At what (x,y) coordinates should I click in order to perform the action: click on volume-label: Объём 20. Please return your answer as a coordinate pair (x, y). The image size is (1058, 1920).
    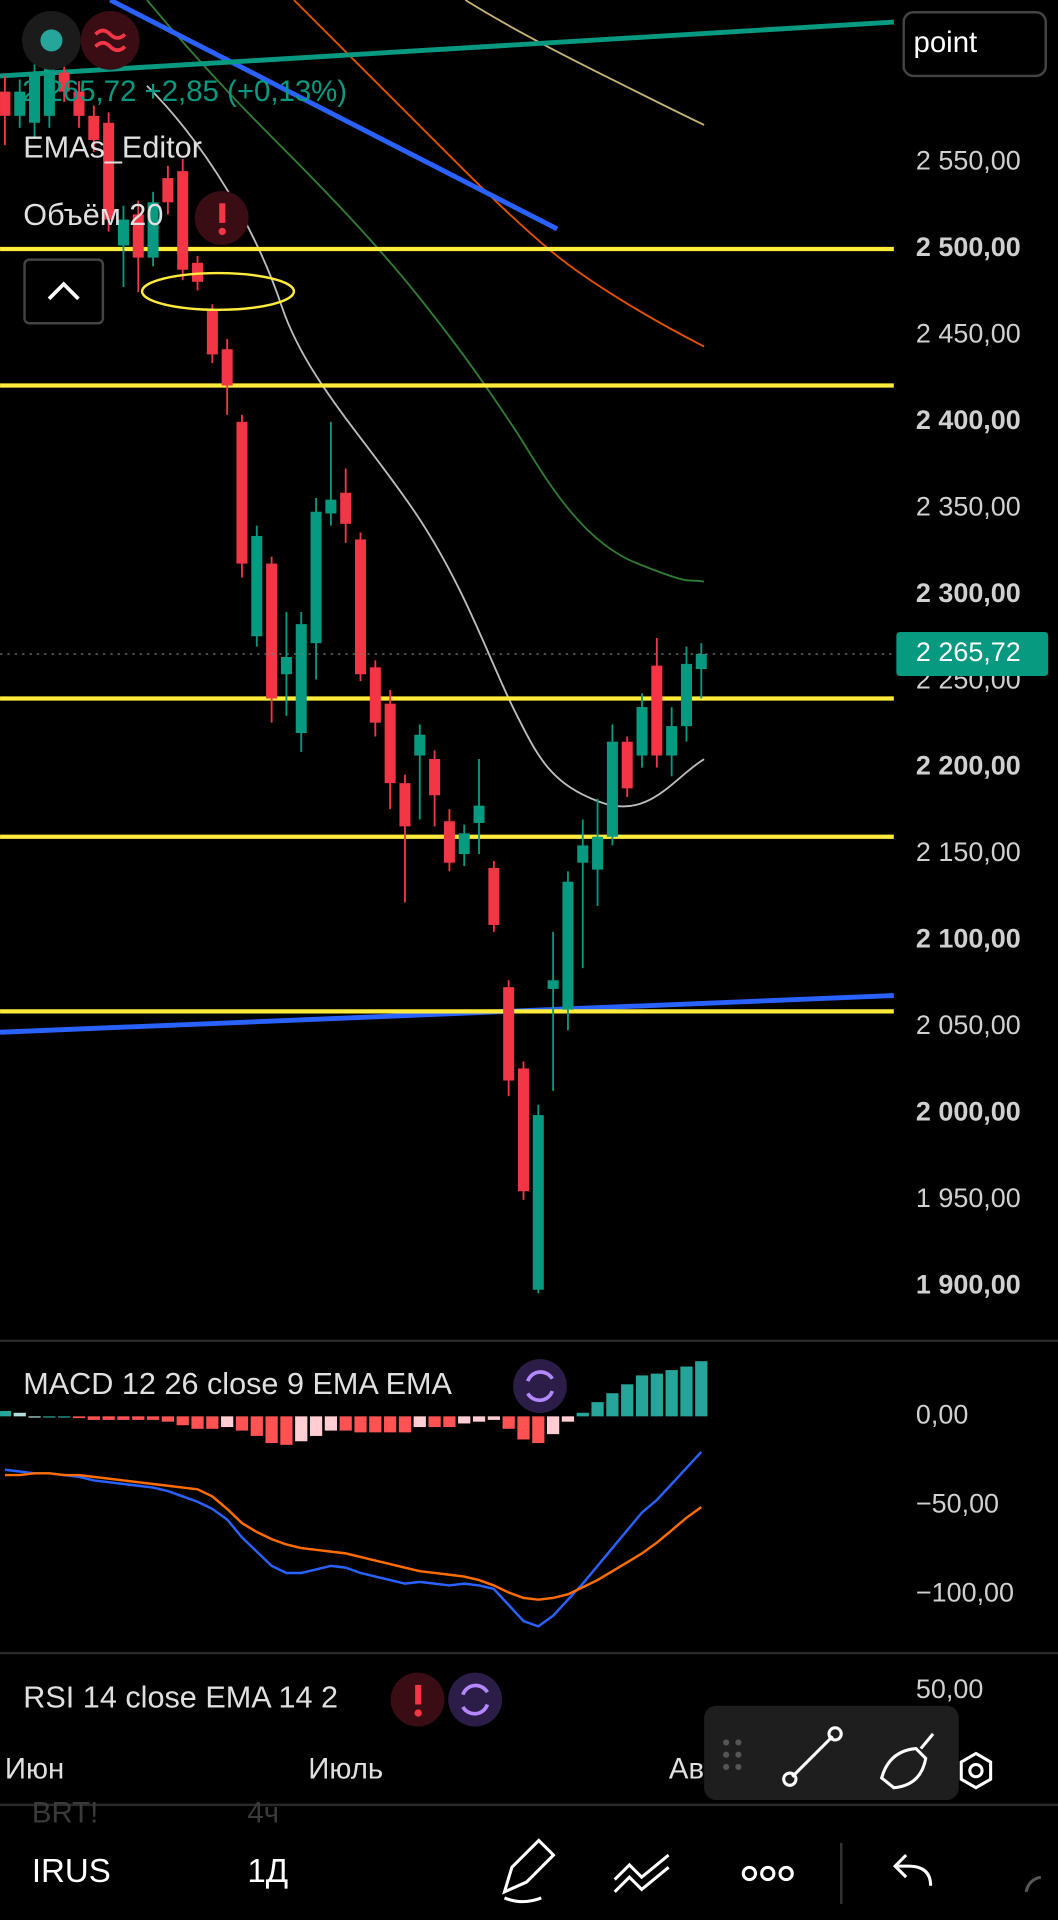
    Looking at the image, I should click on (93, 215).